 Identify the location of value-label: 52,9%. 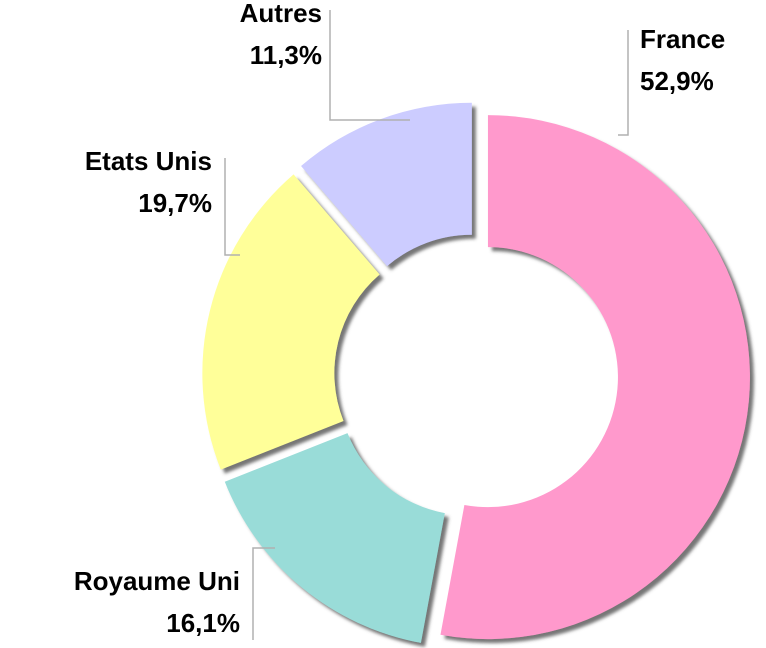
(677, 81).